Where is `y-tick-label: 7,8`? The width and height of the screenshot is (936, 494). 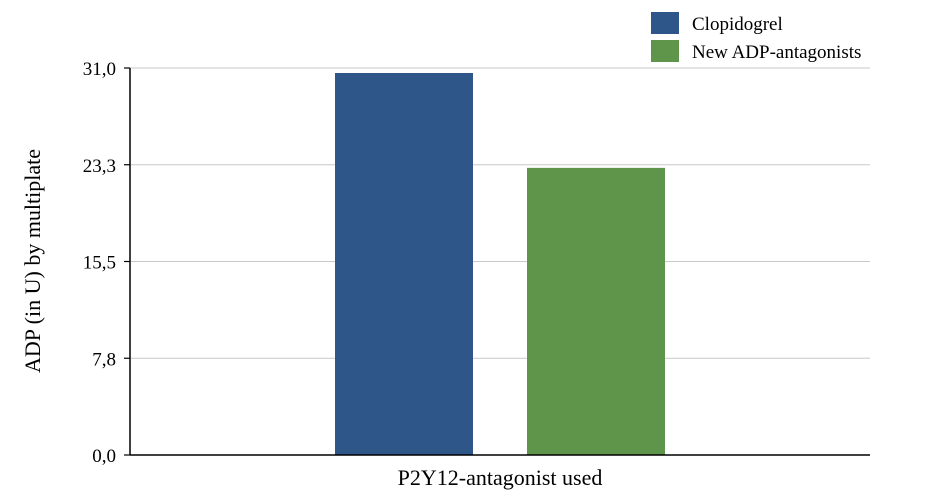 y-tick-label: 7,8 is located at coordinates (104, 359).